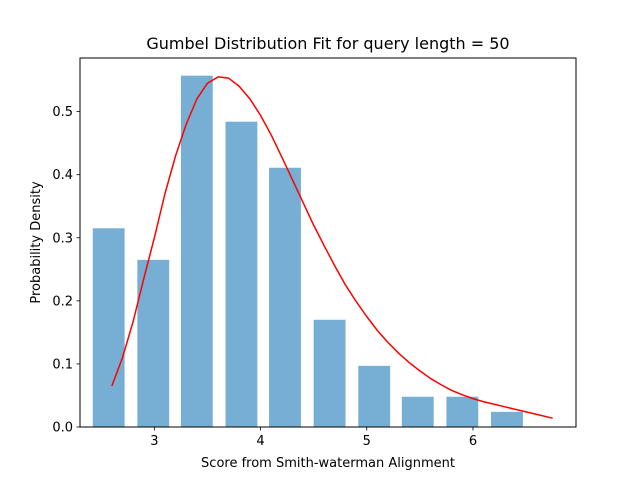 The height and width of the screenshot is (480, 640). I want to click on x-tick-label: 3, so click(154, 441).